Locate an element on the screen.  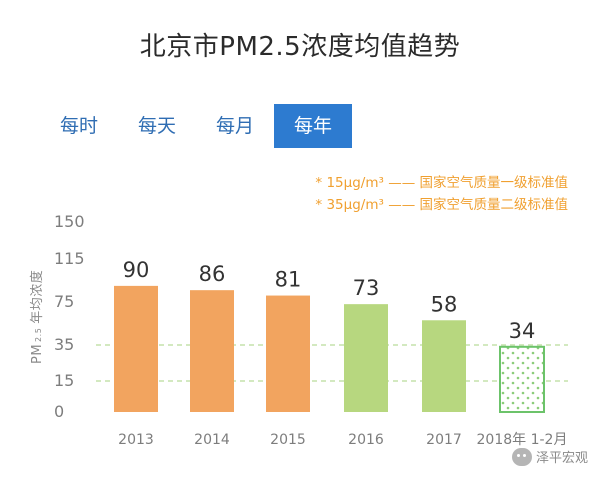
x-tick-label: 2013 is located at coordinates (136, 440).